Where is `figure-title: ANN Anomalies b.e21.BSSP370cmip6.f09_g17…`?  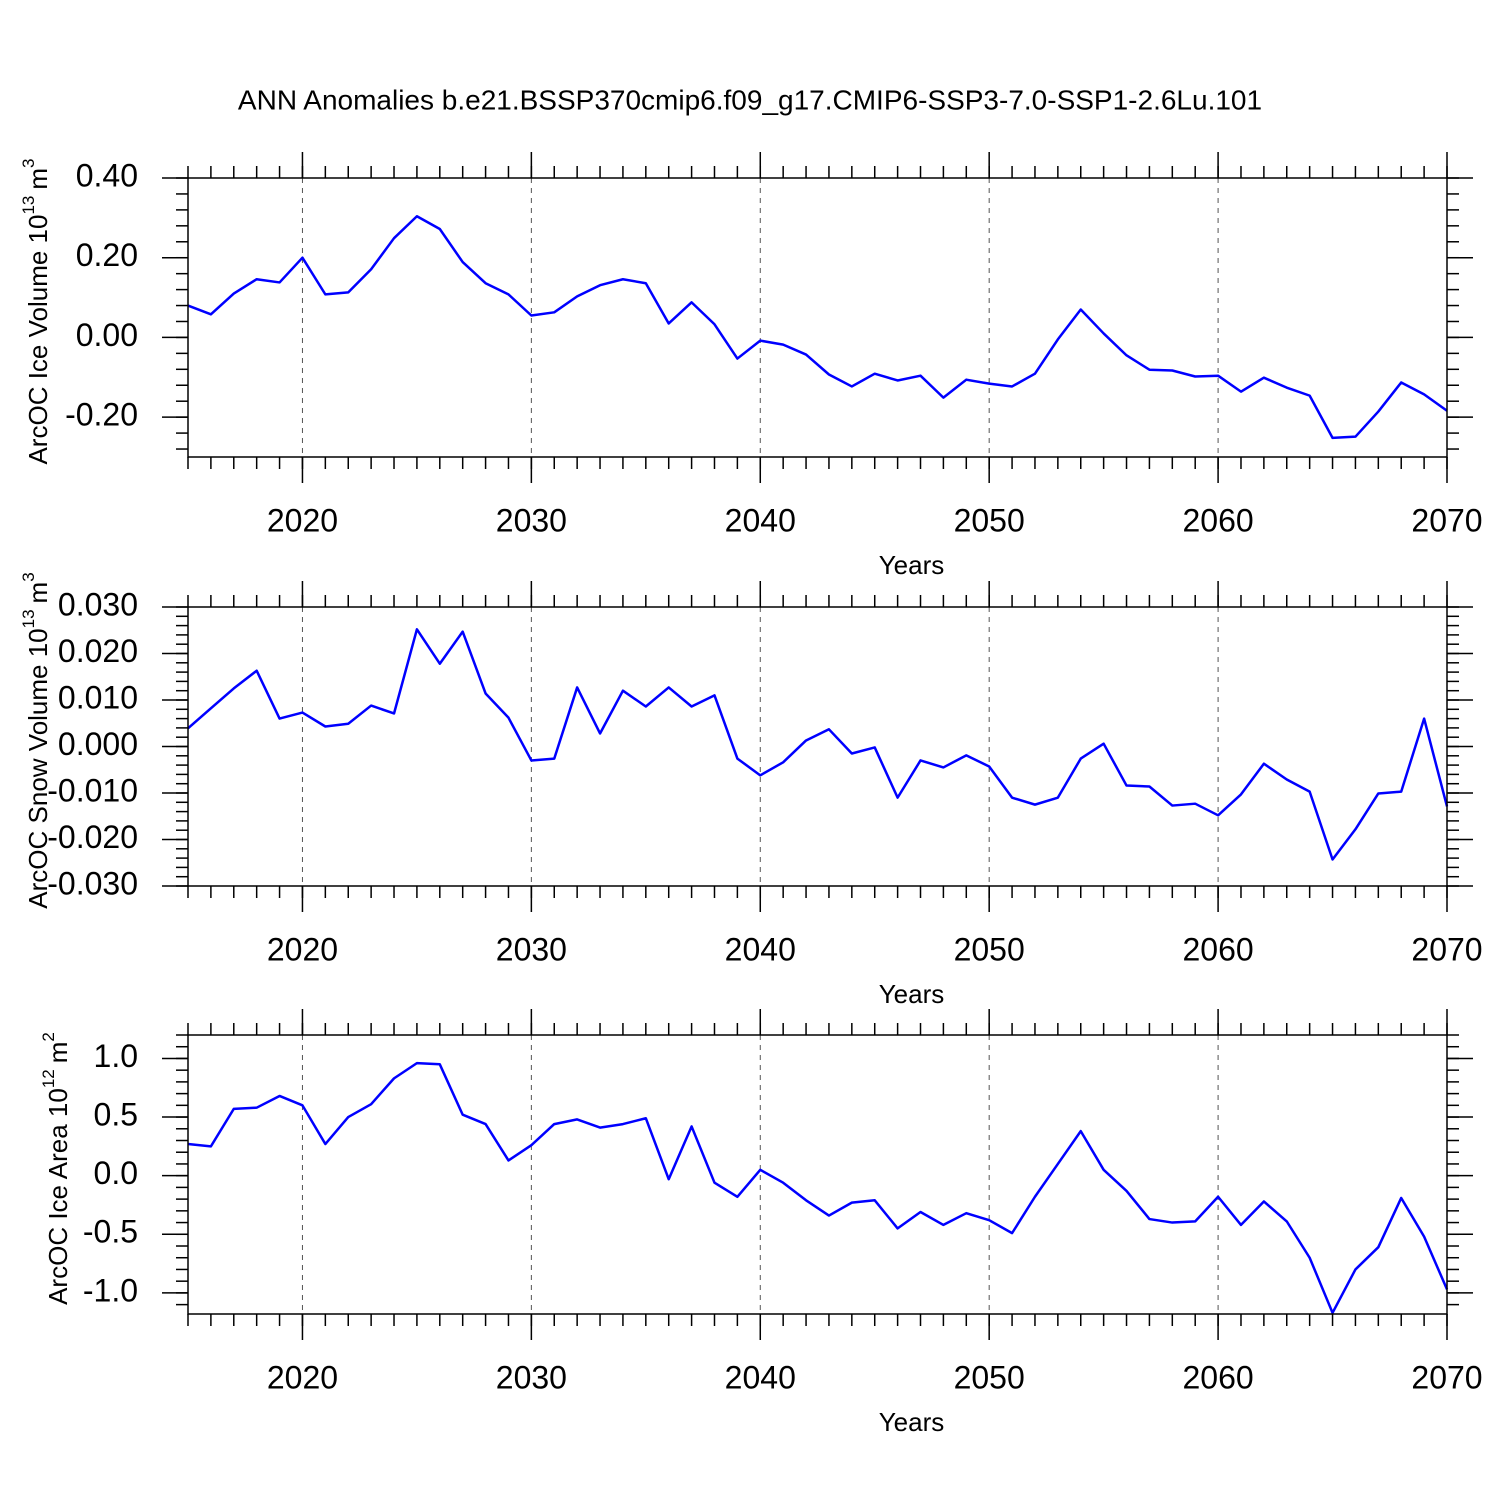 figure-title: ANN Anomalies b.e21.BSSP370cmip6.f09_g17… is located at coordinates (750, 99).